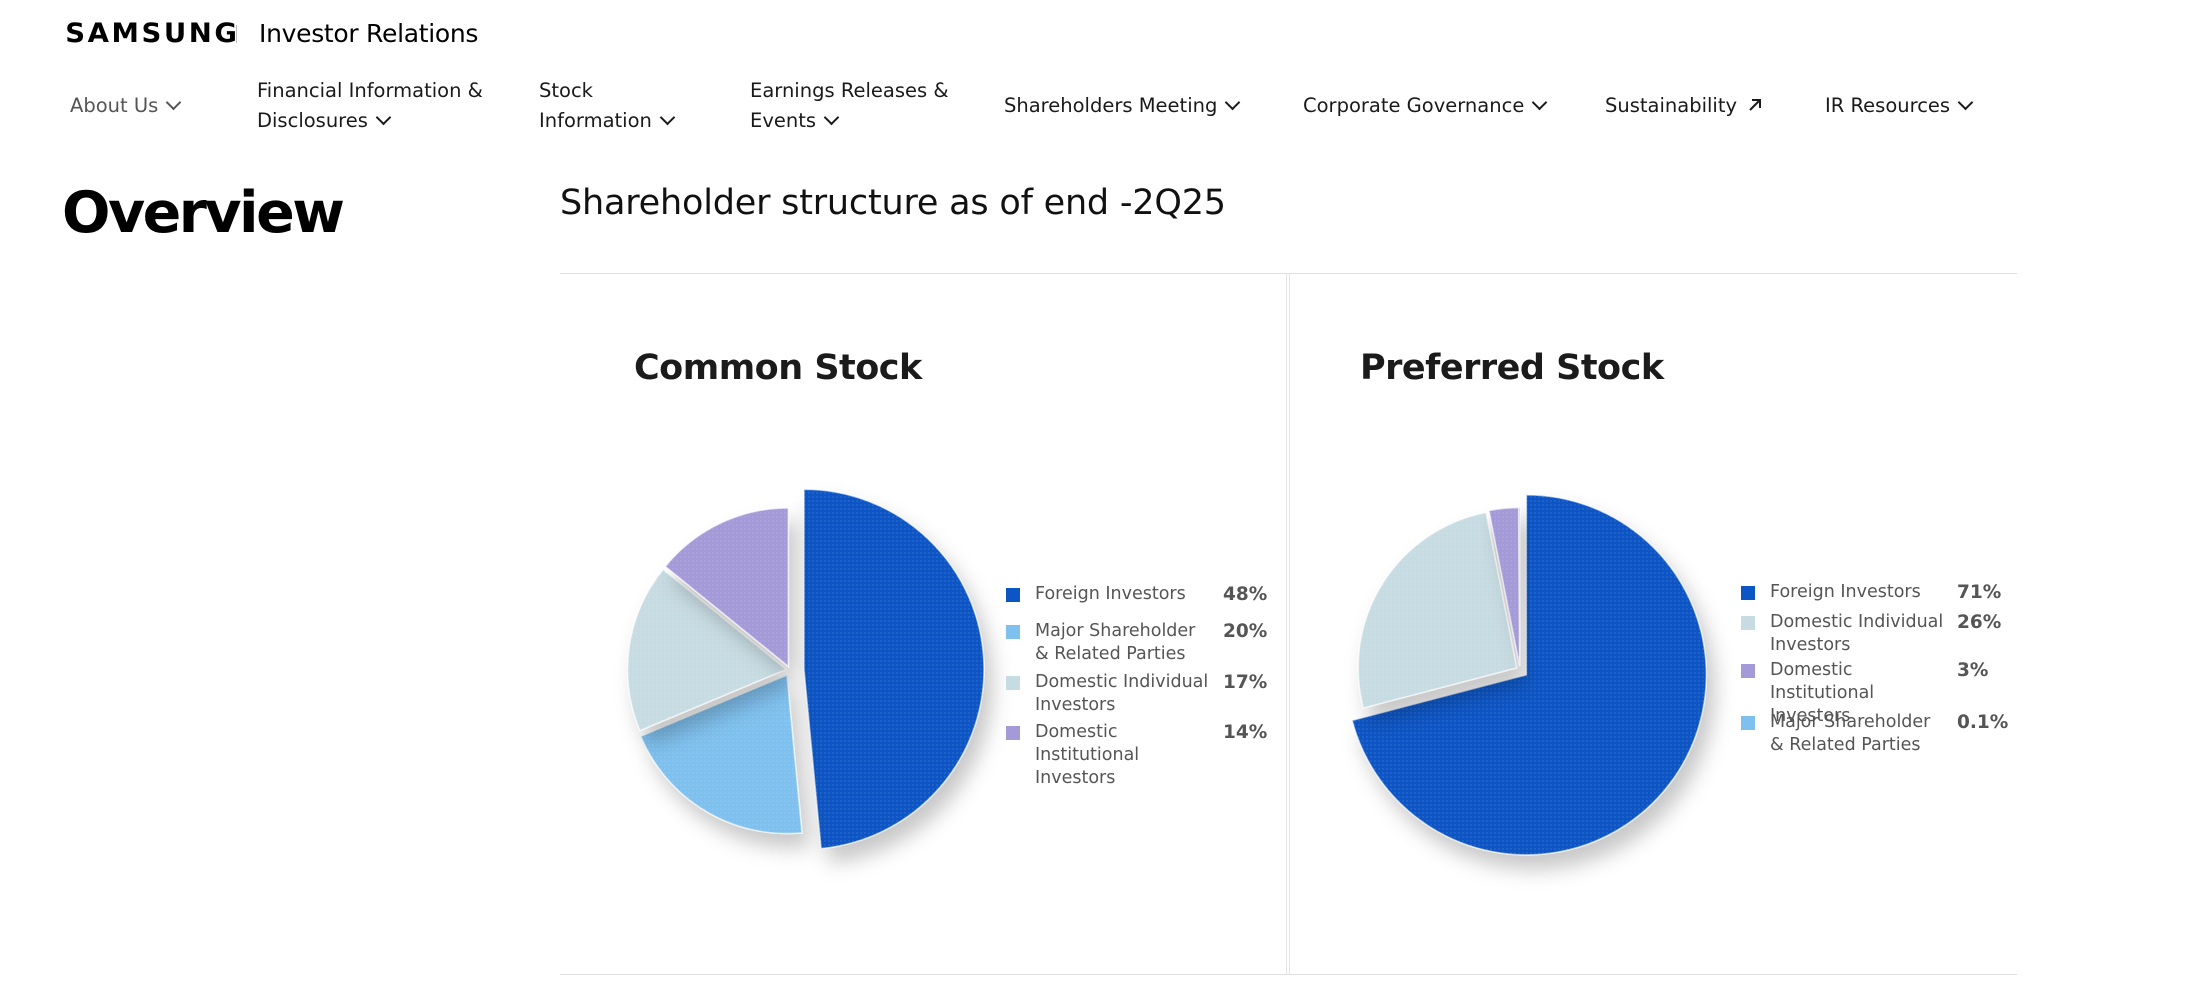  Describe the element at coordinates (370, 106) in the screenshot. I see `nav-financial-information: Financial Information & Disclosures` at that location.